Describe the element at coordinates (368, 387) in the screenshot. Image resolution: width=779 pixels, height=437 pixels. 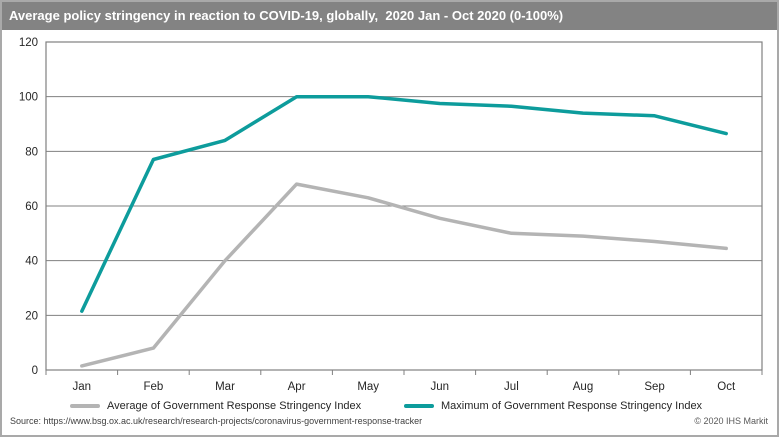
I see `svg-text: May` at that location.